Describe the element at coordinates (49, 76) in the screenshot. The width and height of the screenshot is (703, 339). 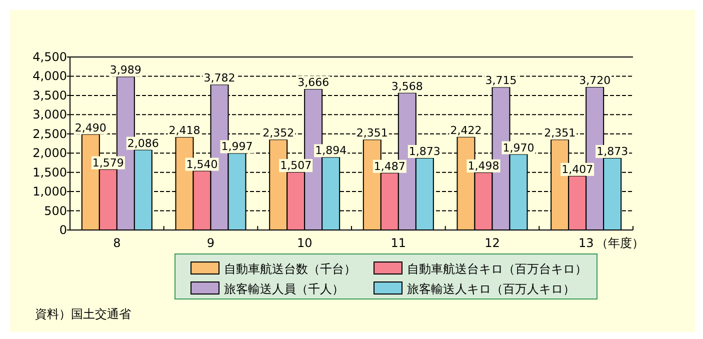
I see `y-tick-label: 4,000` at that location.